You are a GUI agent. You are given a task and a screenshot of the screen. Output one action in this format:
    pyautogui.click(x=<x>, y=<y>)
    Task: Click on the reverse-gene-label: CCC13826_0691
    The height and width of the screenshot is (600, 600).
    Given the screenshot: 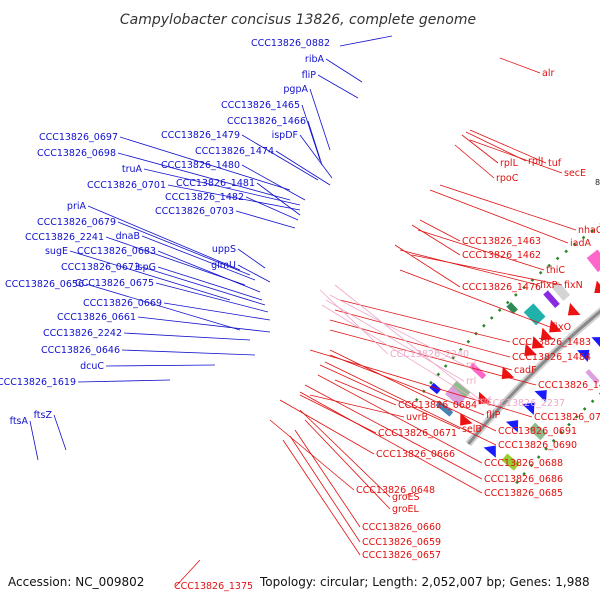 What is the action you would take?
    pyautogui.click(x=537, y=431)
    